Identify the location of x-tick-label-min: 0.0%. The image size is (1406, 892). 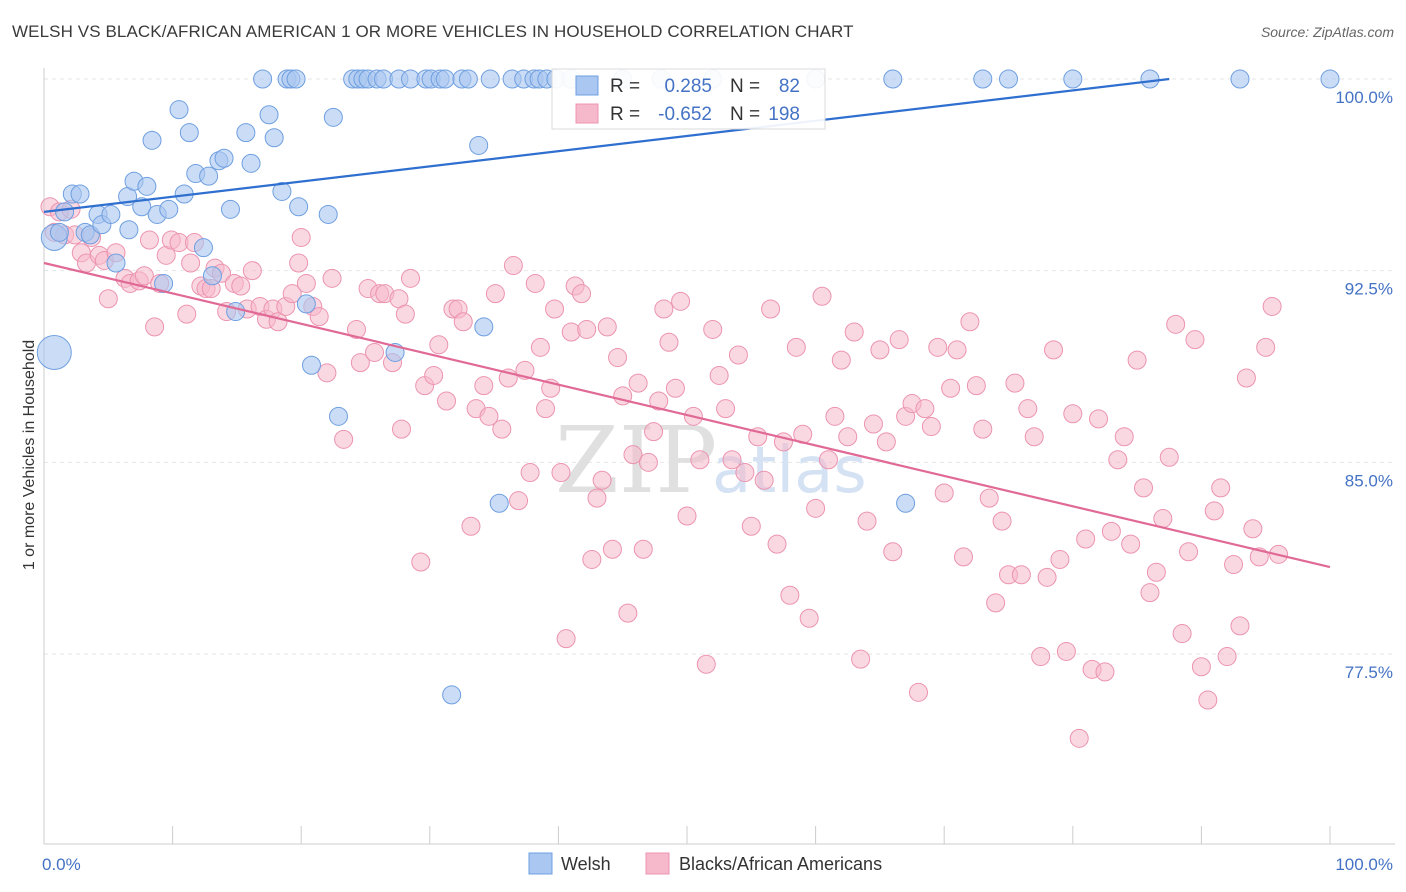
(61, 864).